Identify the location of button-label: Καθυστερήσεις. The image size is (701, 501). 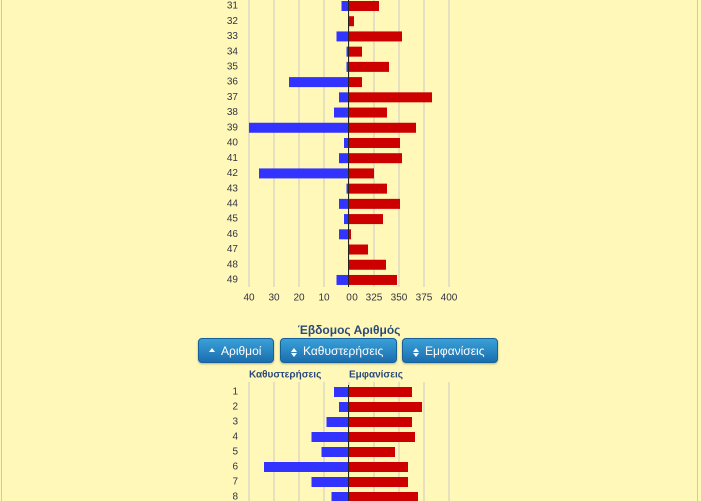
(343, 351).